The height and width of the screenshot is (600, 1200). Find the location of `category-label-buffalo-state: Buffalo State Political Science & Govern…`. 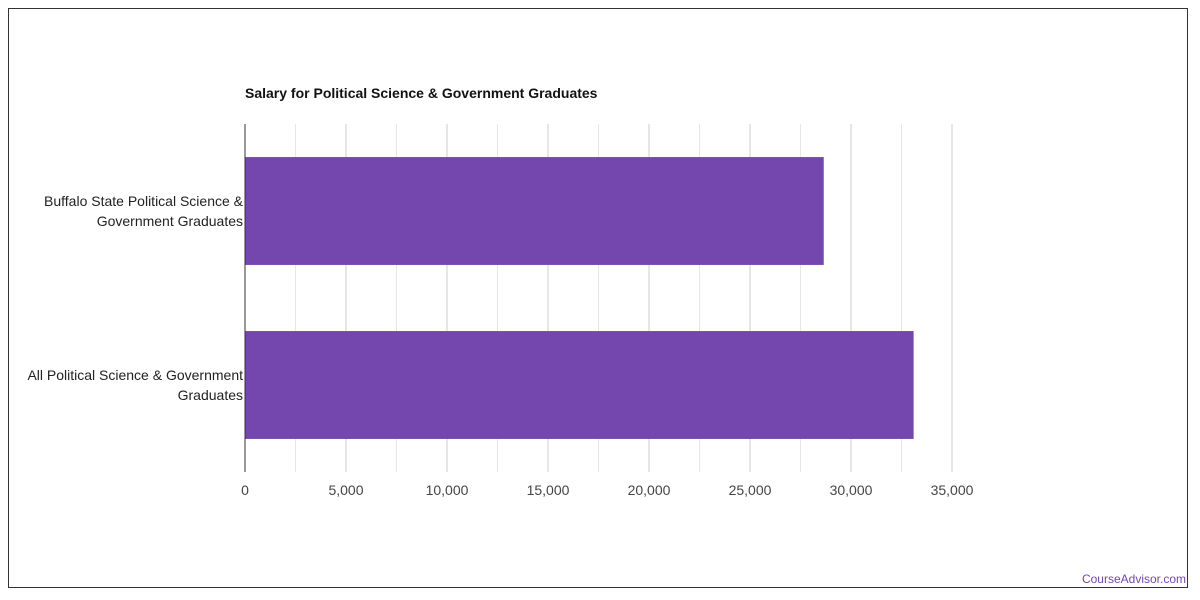

category-label-buffalo-state: Buffalo State Political Science & Govern… is located at coordinates (123, 211).